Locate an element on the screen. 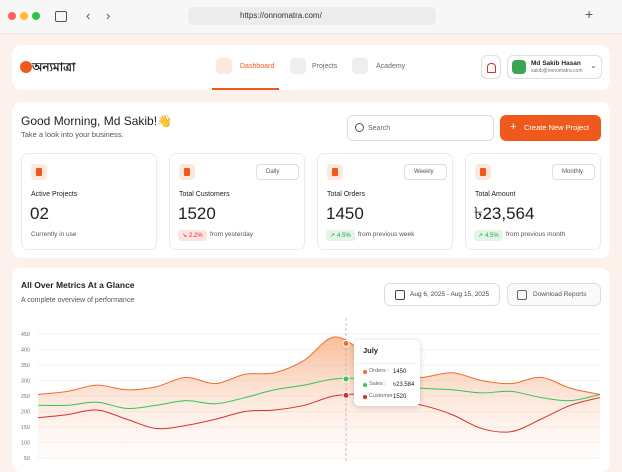 The width and height of the screenshot is (622, 472). card-note: from previous week is located at coordinates (386, 234).